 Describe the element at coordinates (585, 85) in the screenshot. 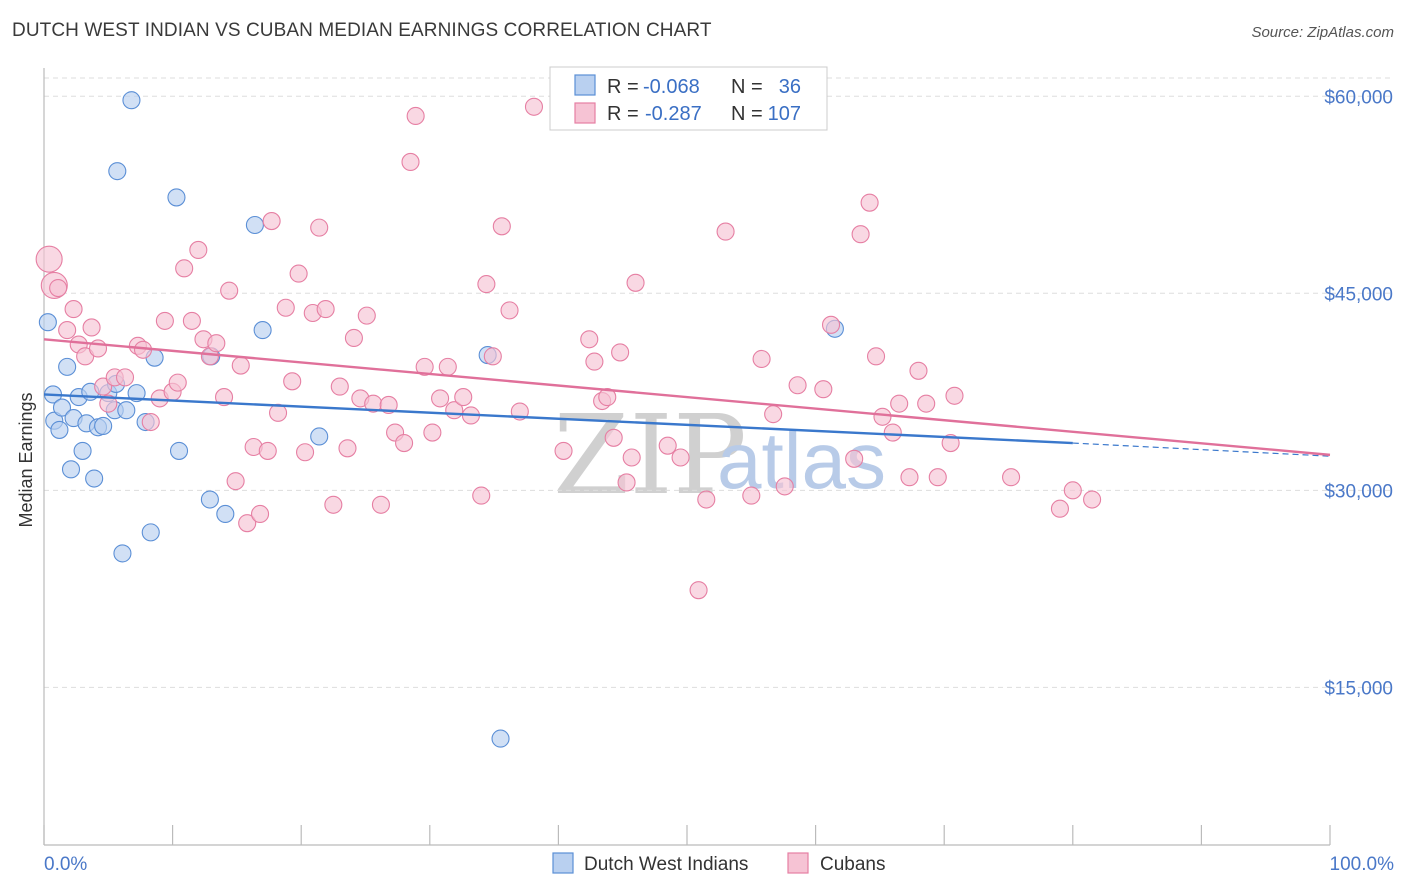

I see `stats-legend-swatch-blue` at that location.